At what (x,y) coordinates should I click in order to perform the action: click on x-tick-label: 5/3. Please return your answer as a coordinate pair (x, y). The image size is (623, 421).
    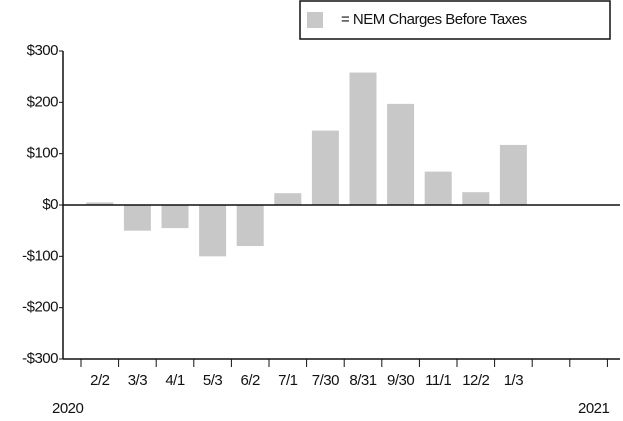
    Looking at the image, I should click on (213, 380).